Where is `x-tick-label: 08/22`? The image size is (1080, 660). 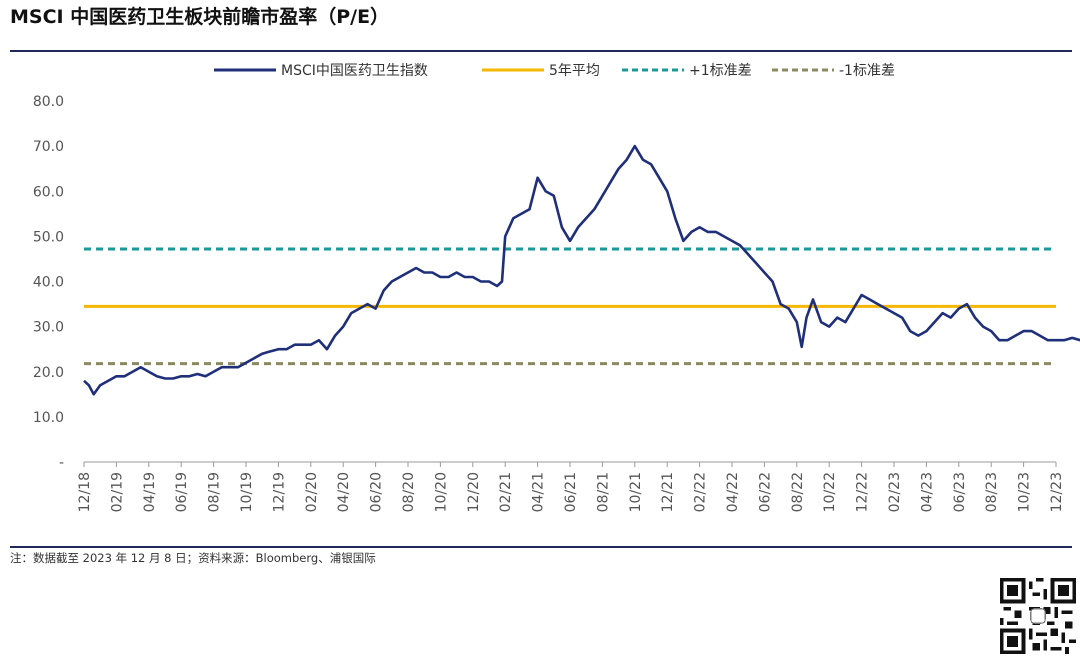
x-tick-label: 08/22 is located at coordinates (798, 492).